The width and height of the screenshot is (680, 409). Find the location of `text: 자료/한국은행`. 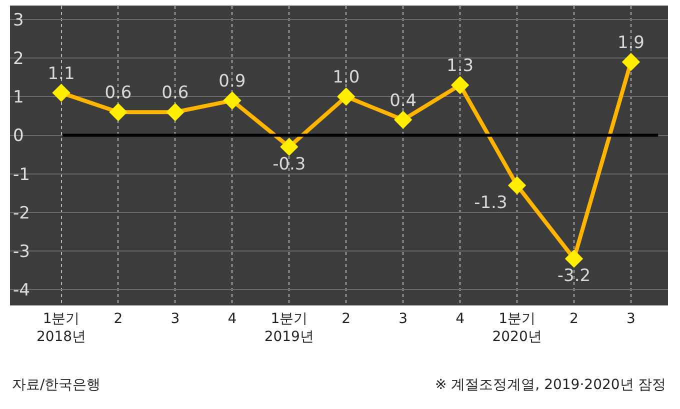

text: 자료/한국은행 is located at coordinates (56, 385).